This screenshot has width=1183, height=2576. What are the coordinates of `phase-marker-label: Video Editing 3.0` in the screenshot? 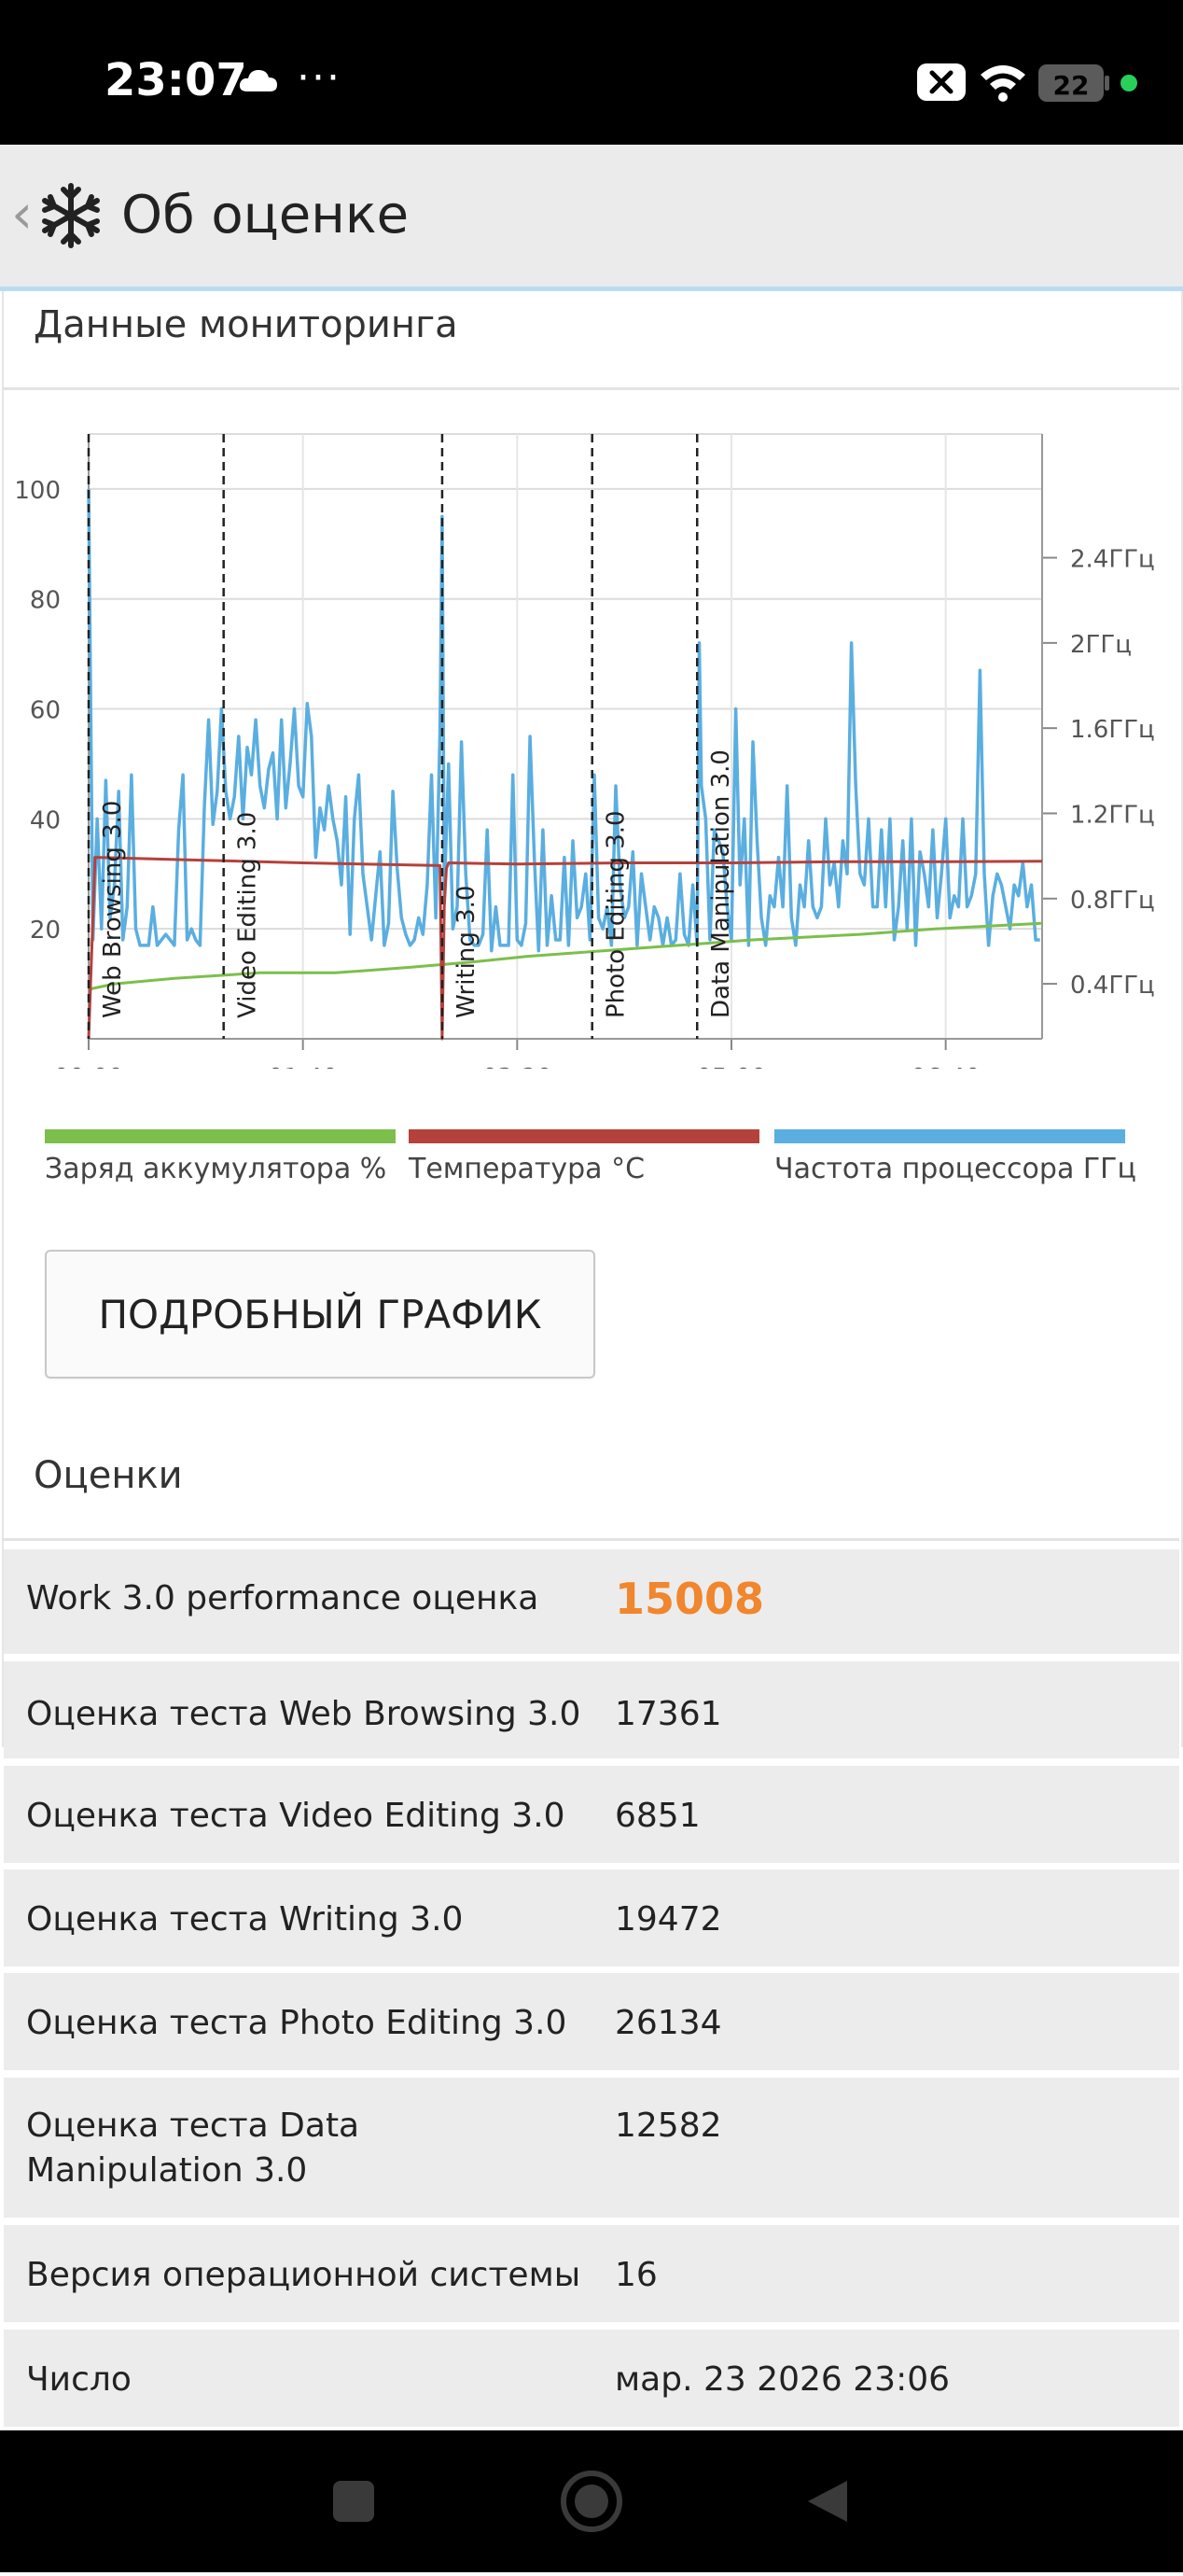 It's located at (248, 915).